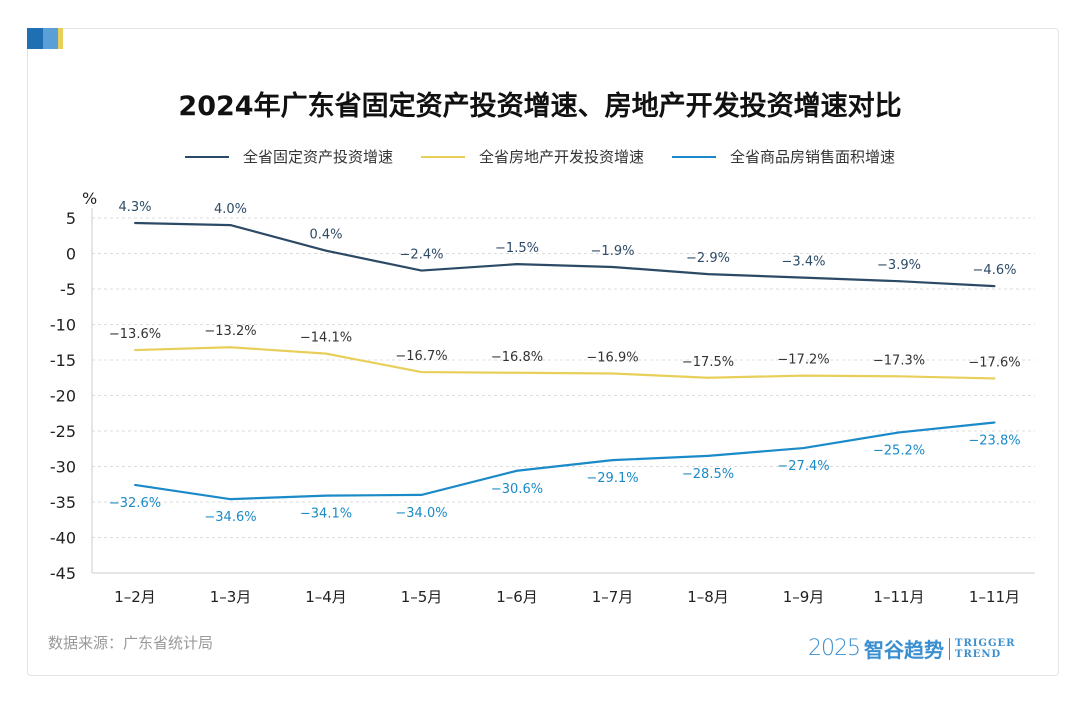 The height and width of the screenshot is (702, 1080). Describe the element at coordinates (46, 38) in the screenshot. I see `corner-badge` at that location.